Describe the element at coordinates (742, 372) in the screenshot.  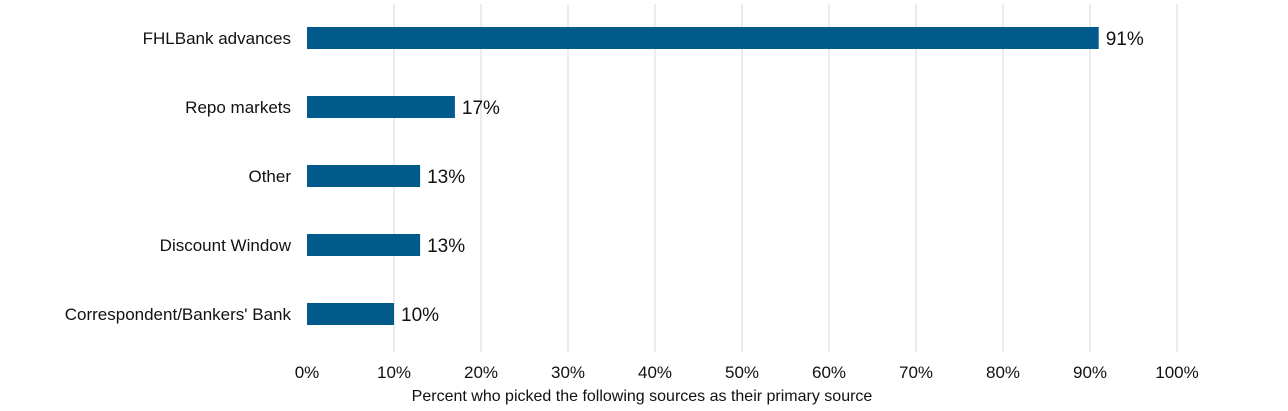
I see `x-tick-label: 50%` at that location.